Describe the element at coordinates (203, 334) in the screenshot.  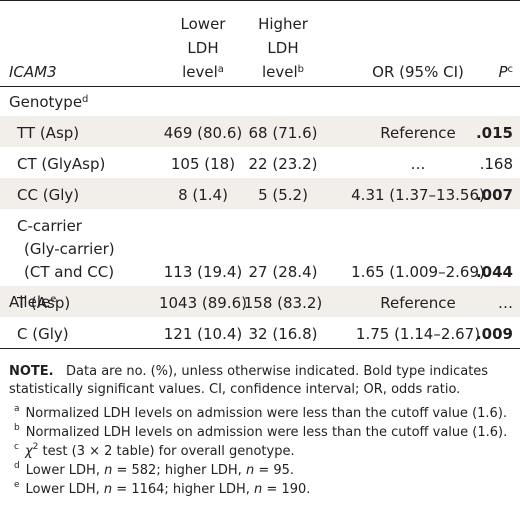
I see `cell-lower: 121 (10.4)` at that location.